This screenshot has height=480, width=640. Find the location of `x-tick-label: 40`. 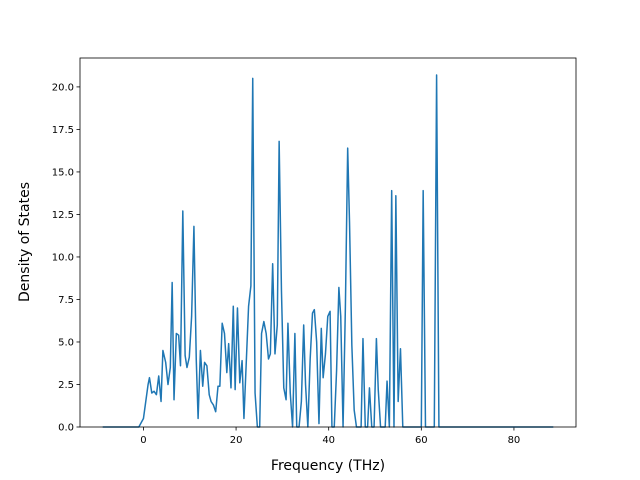

x-tick-label: 40 is located at coordinates (328, 440).